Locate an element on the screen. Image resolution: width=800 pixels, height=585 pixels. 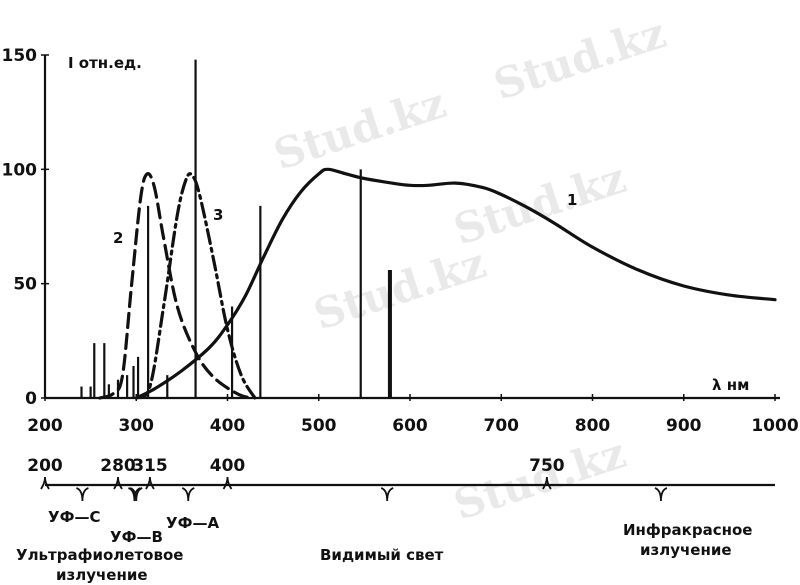
x-tick-label: 300 is located at coordinates (137, 426).